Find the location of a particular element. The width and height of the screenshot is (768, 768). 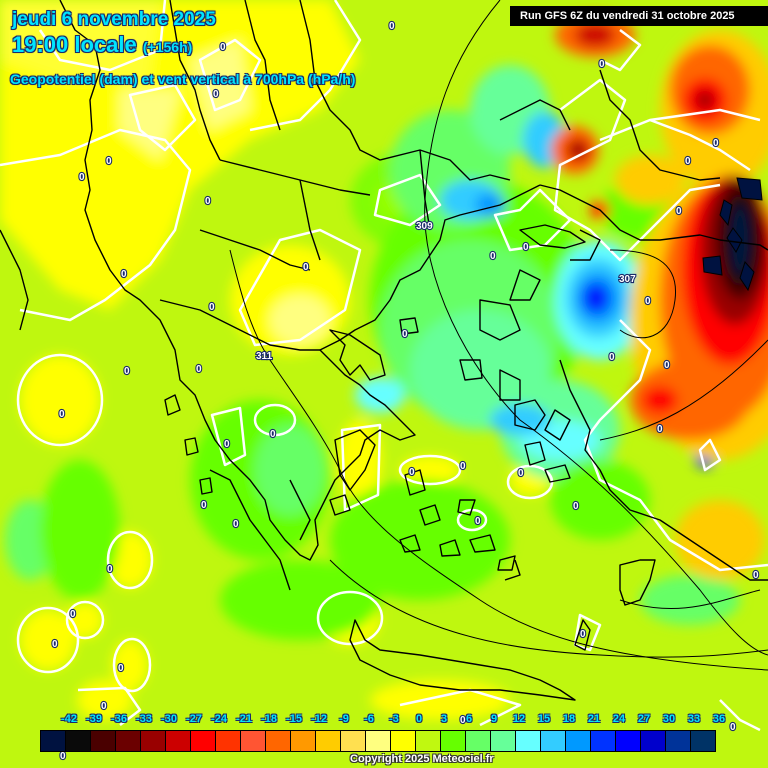

forecast-time: 19:00 locale (+156h) is located at coordinates (102, 45).